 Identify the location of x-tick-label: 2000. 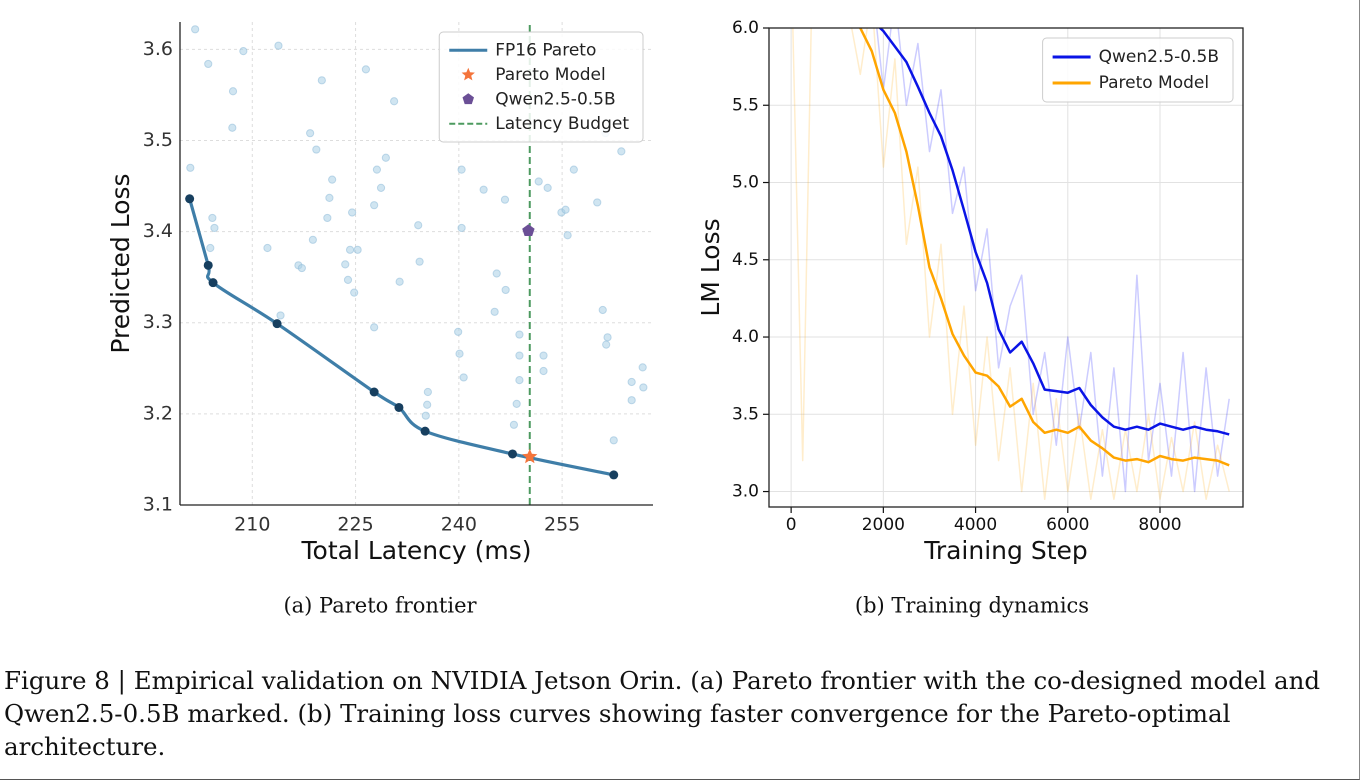
(883, 525).